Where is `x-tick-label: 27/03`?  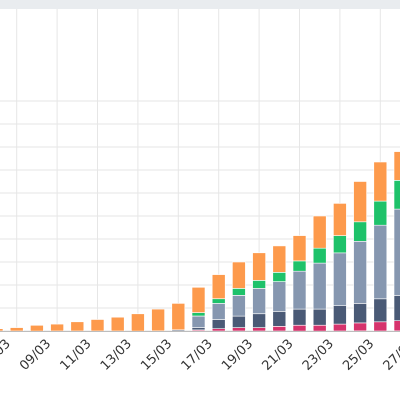 x-tick-label: 27/03 is located at coordinates (390, 355).